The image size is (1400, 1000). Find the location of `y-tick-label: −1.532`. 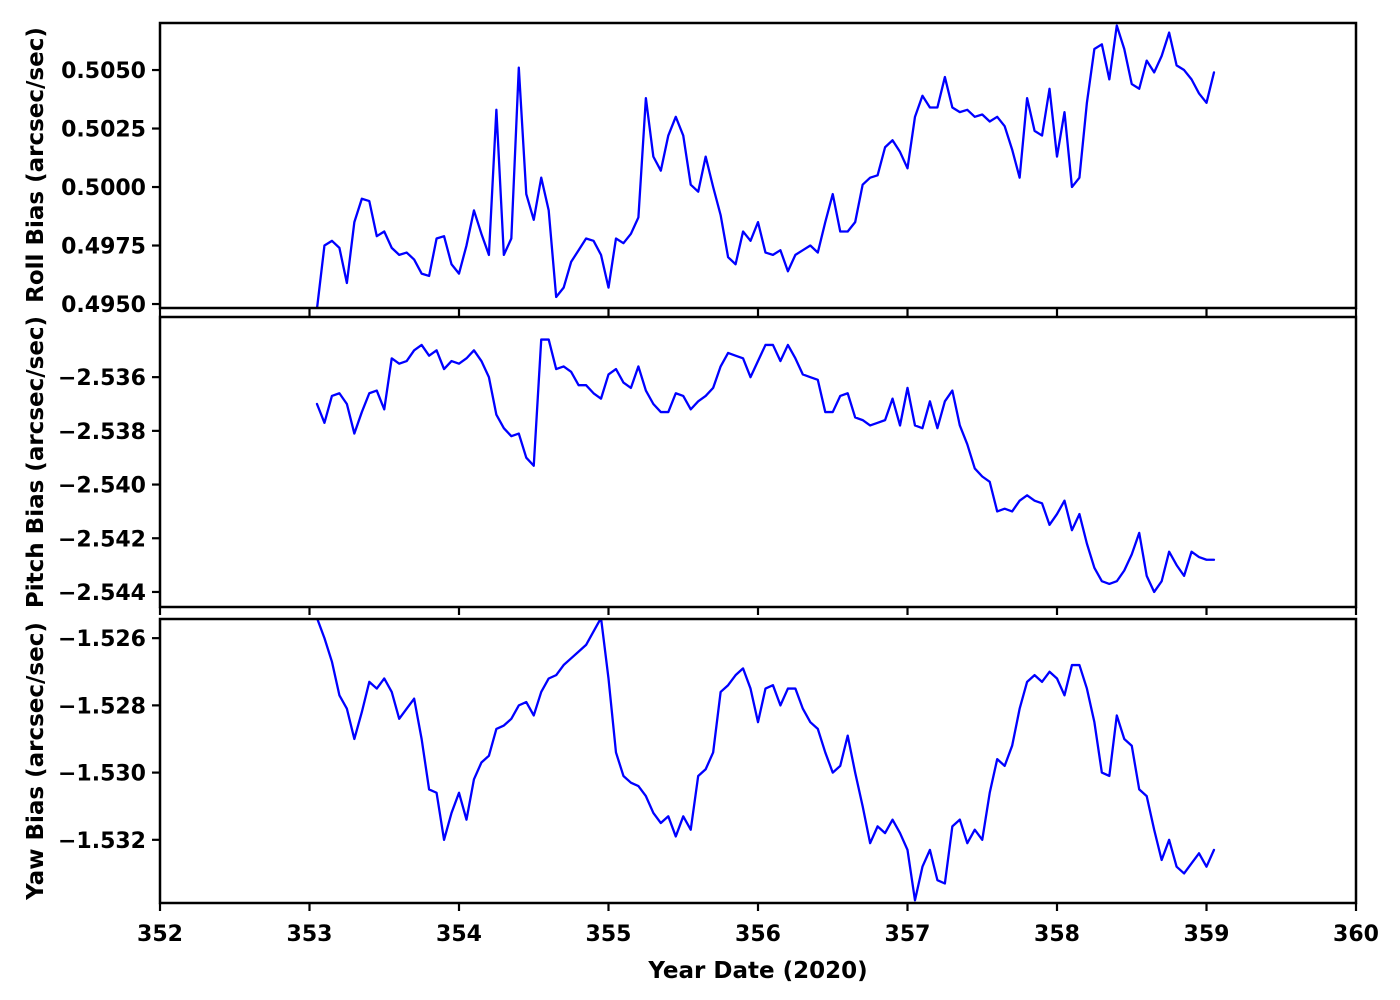

y-tick-label: −1.532 is located at coordinates (102, 841).